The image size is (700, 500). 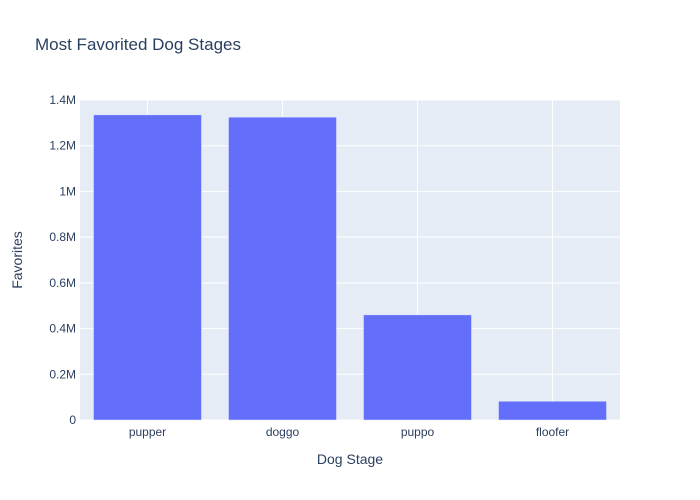 What do you see at coordinates (283, 432) in the screenshot?
I see `x-tick-label-doggo: doggo` at bounding box center [283, 432].